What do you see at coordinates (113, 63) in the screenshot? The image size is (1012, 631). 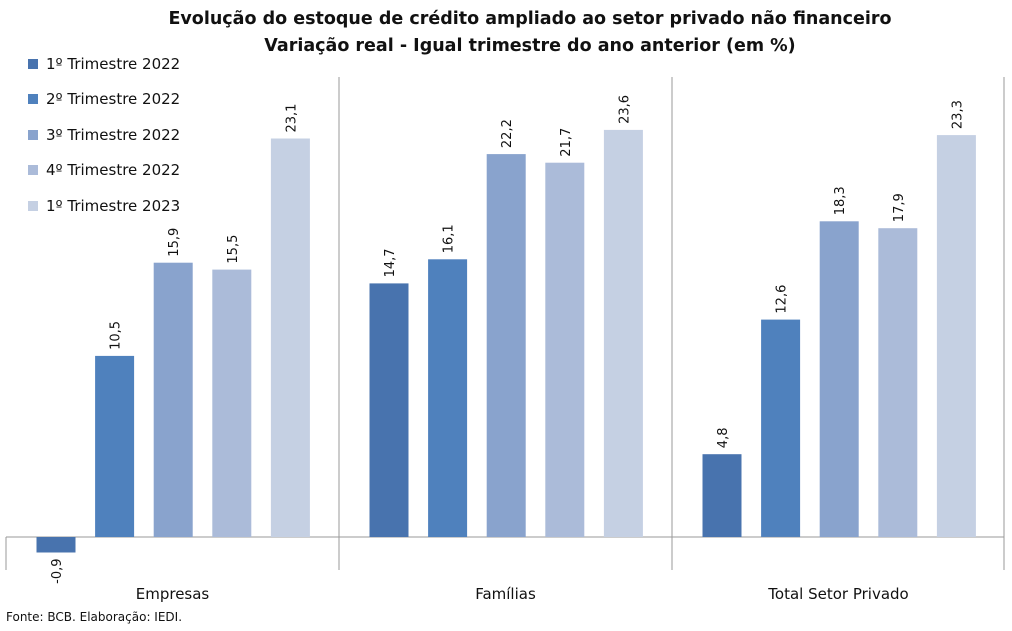 I see `legend-label: 1º Trimestre 2022` at bounding box center [113, 63].